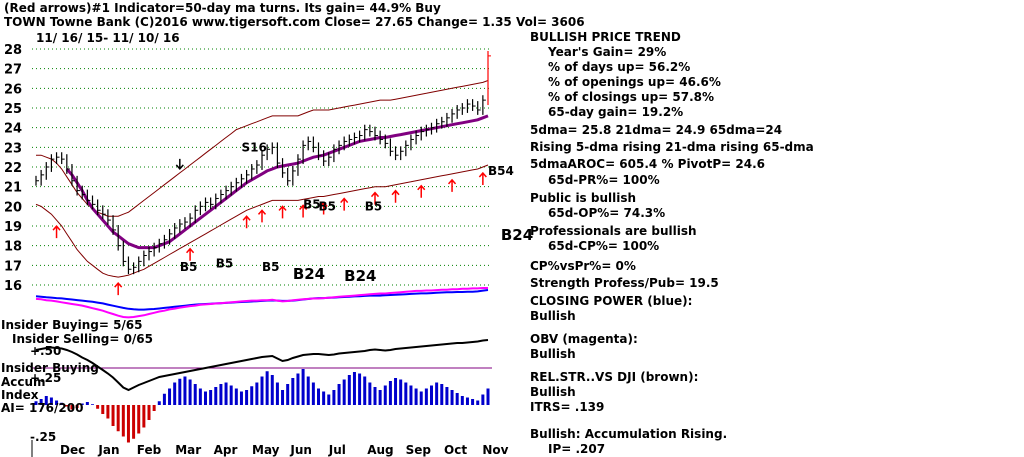 The height and width of the screenshot is (457, 1024). What do you see at coordinates (189, 267) in the screenshot?
I see `signal-label-0: B5` at bounding box center [189, 267].